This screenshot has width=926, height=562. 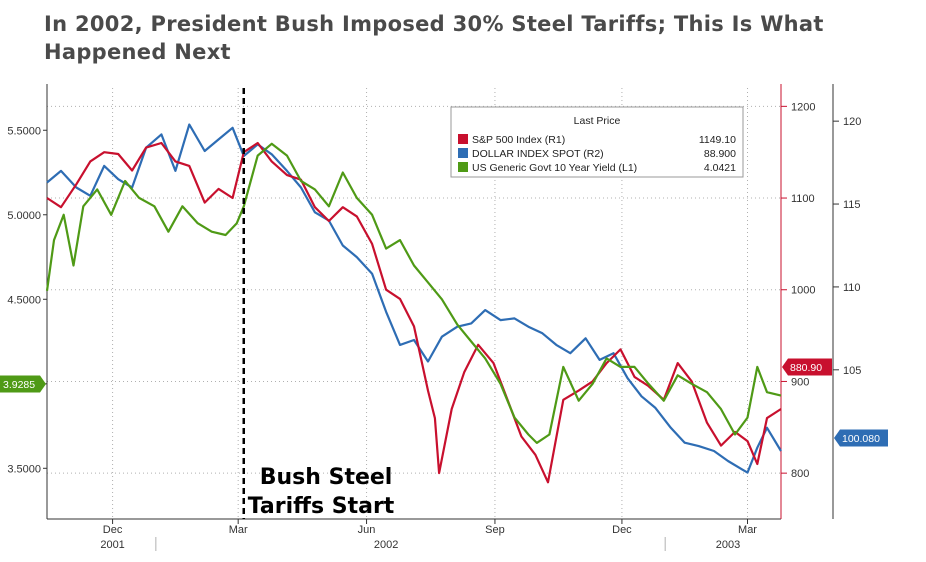 I want to click on legend-label-sp500: S&P 500 Index (R1), so click(x=518, y=140).